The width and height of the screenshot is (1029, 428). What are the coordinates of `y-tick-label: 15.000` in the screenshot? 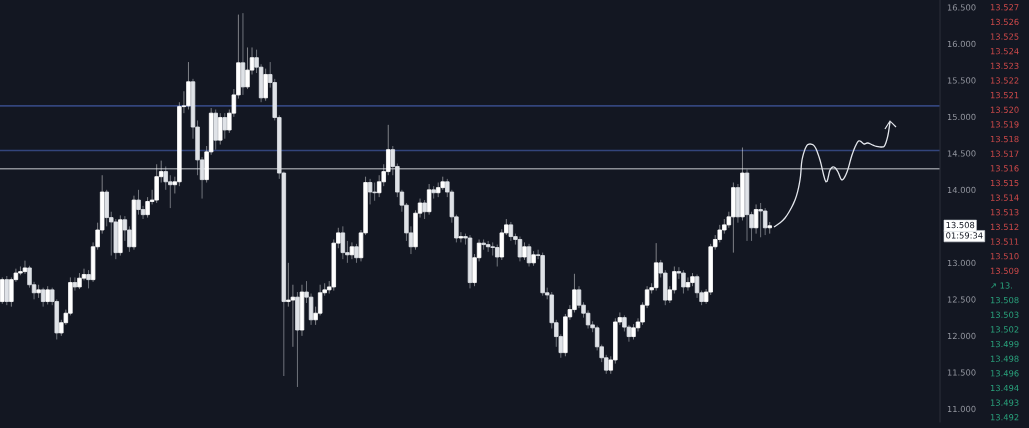 It's located at (961, 117).